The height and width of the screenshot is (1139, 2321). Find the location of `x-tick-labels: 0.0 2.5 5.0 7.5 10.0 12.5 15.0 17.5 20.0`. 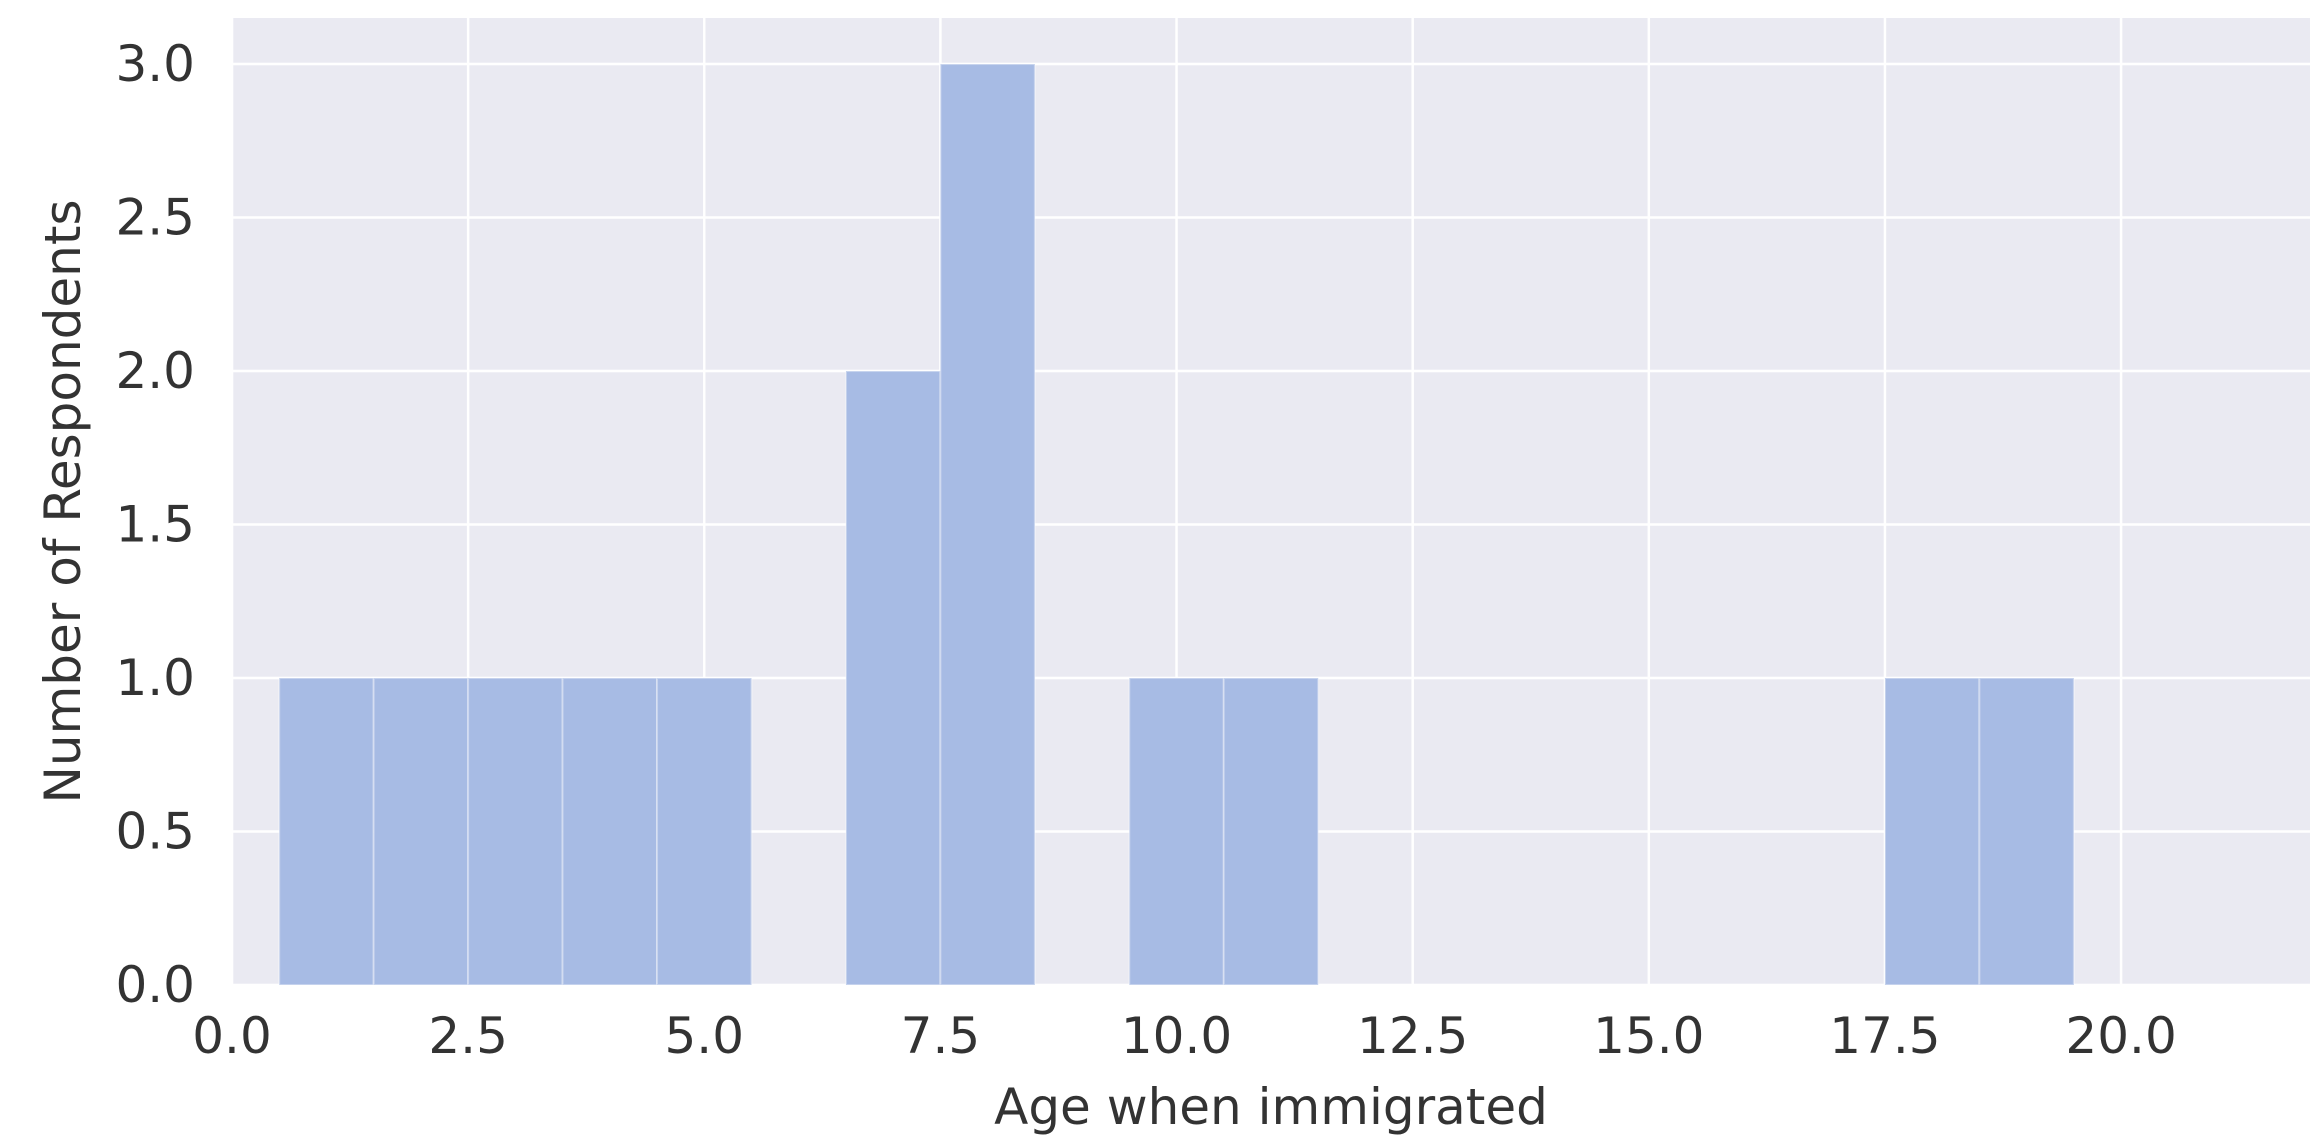

x-tick-labels: 0.0 2.5 5.0 7.5 10.0 12.5 15.0 17.5 20.0 is located at coordinates (1184, 1036).